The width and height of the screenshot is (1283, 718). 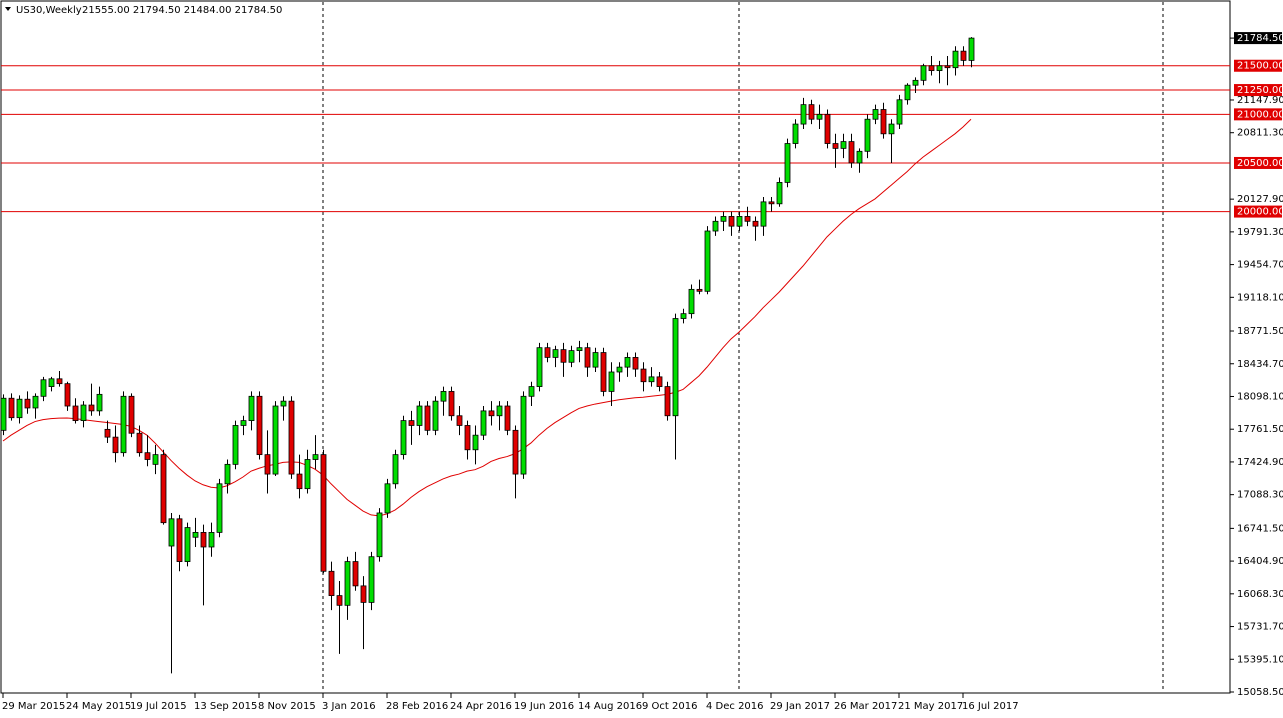 I want to click on y-tick-label: 17088.30, so click(x=1260, y=495).